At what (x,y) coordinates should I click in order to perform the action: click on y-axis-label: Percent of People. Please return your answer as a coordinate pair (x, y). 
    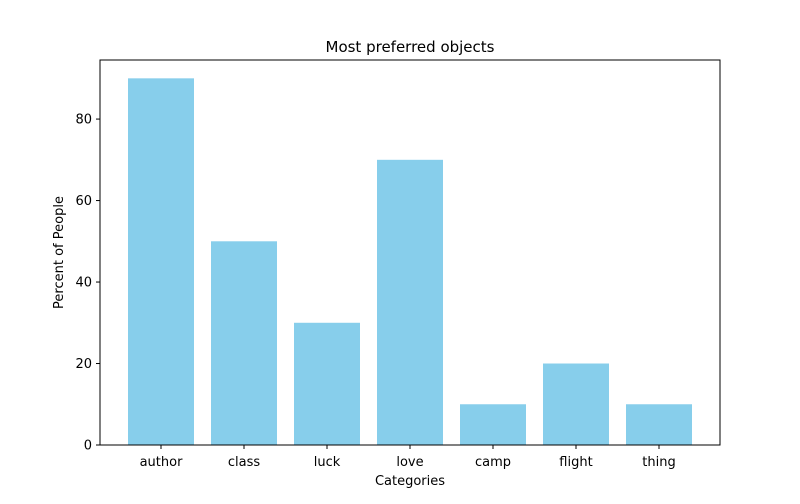
    Looking at the image, I should click on (59, 252).